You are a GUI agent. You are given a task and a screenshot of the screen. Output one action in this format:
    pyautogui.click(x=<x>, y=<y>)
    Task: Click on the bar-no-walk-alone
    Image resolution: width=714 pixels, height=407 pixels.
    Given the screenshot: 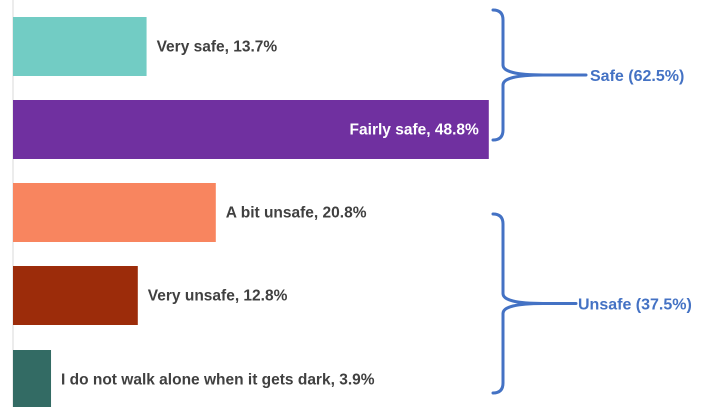 What is the action you would take?
    pyautogui.click(x=32, y=378)
    